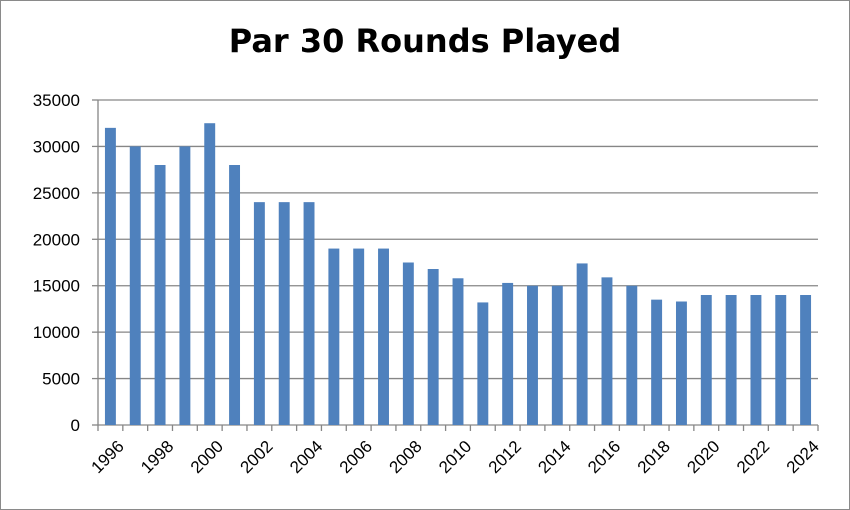 The height and width of the screenshot is (510, 850). I want to click on bar-2013, so click(532, 355).